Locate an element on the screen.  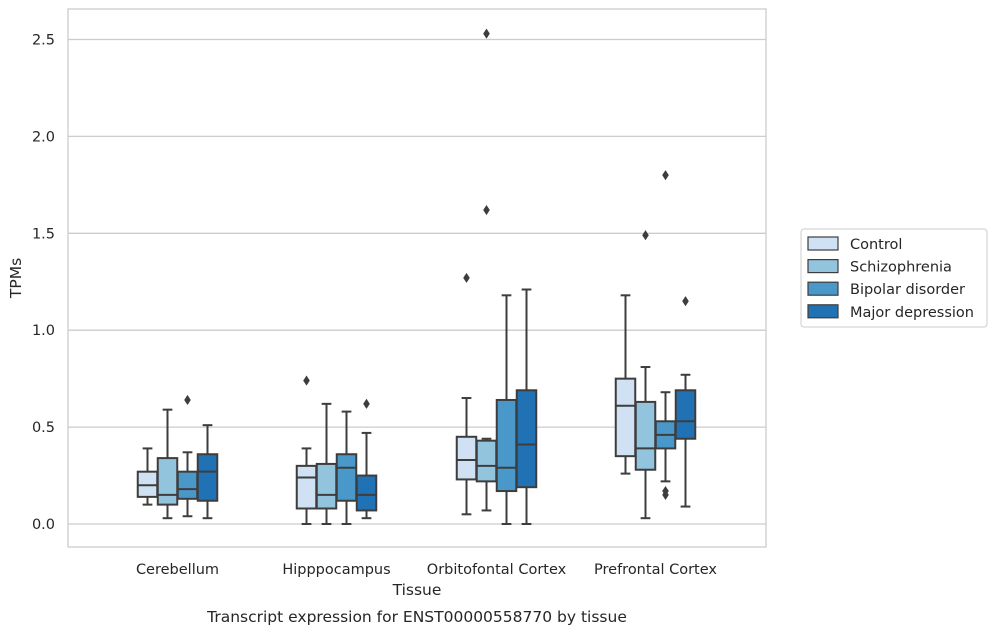
y-tick-labels: 0.0 0.5 1.0 1.5 2.0 2.5 is located at coordinates (43, 283).